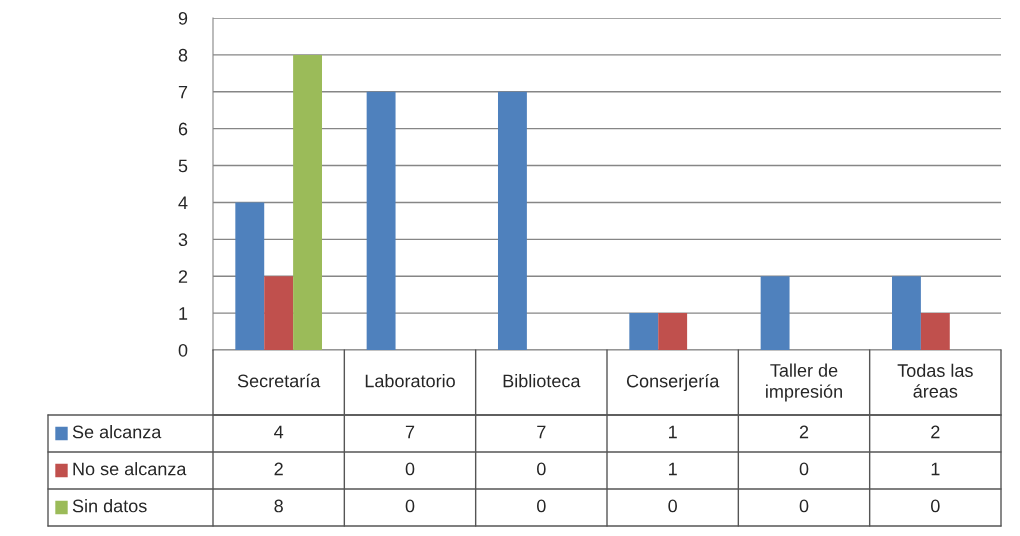 This screenshot has width=1020, height=536. What do you see at coordinates (183, 276) in the screenshot?
I see `y-tick-label: 2` at bounding box center [183, 276].